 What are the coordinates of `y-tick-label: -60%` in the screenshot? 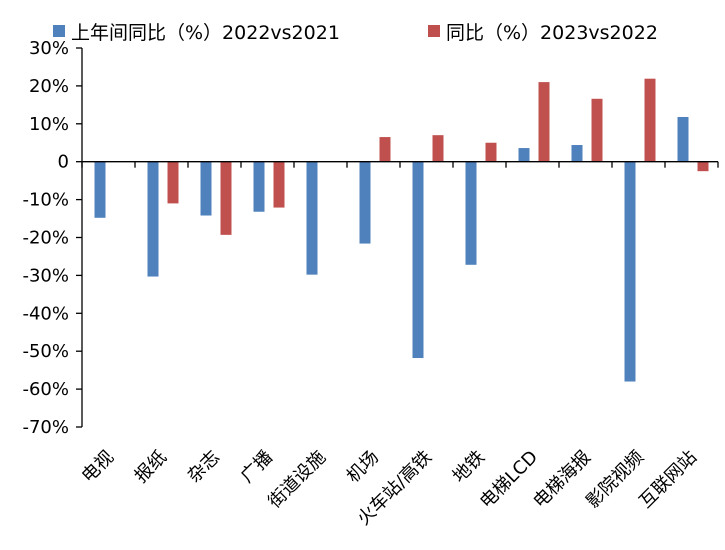 It's located at (45, 389).